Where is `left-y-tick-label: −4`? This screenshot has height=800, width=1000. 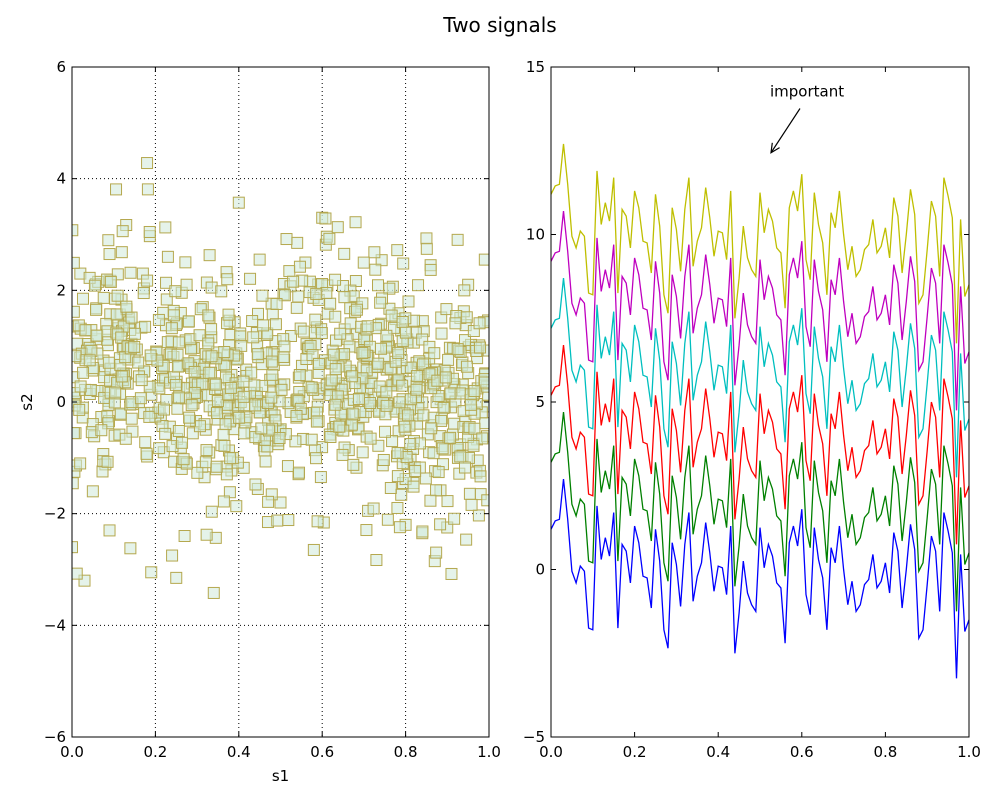 left-y-tick-label: −4 is located at coordinates (55, 625).